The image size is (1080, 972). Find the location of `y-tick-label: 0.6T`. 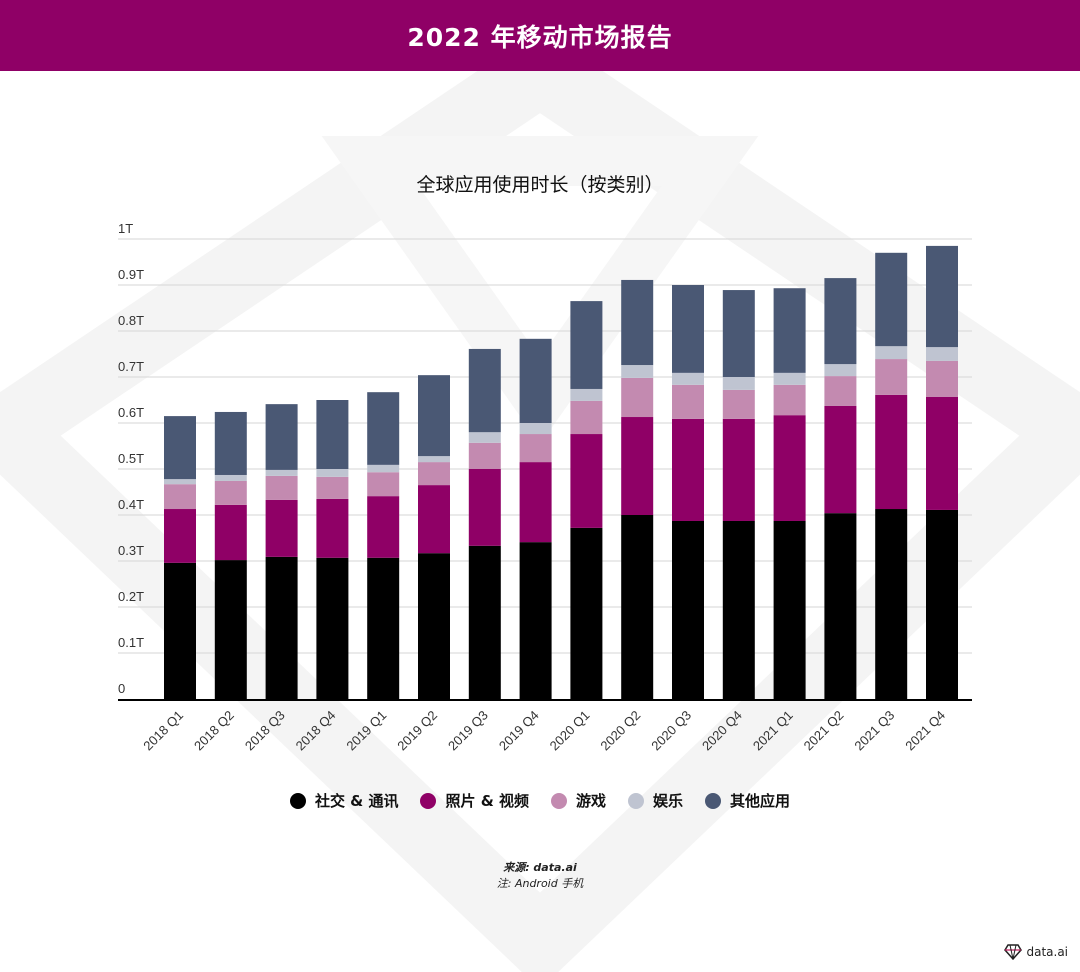

y-tick-label: 0.6T is located at coordinates (131, 412).